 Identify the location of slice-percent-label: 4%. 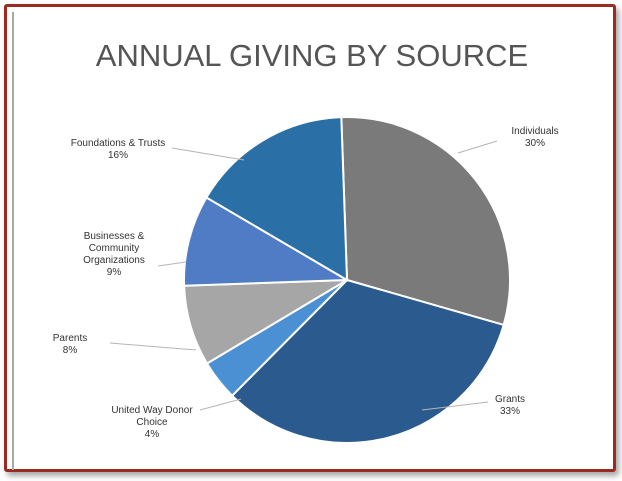
(152, 434).